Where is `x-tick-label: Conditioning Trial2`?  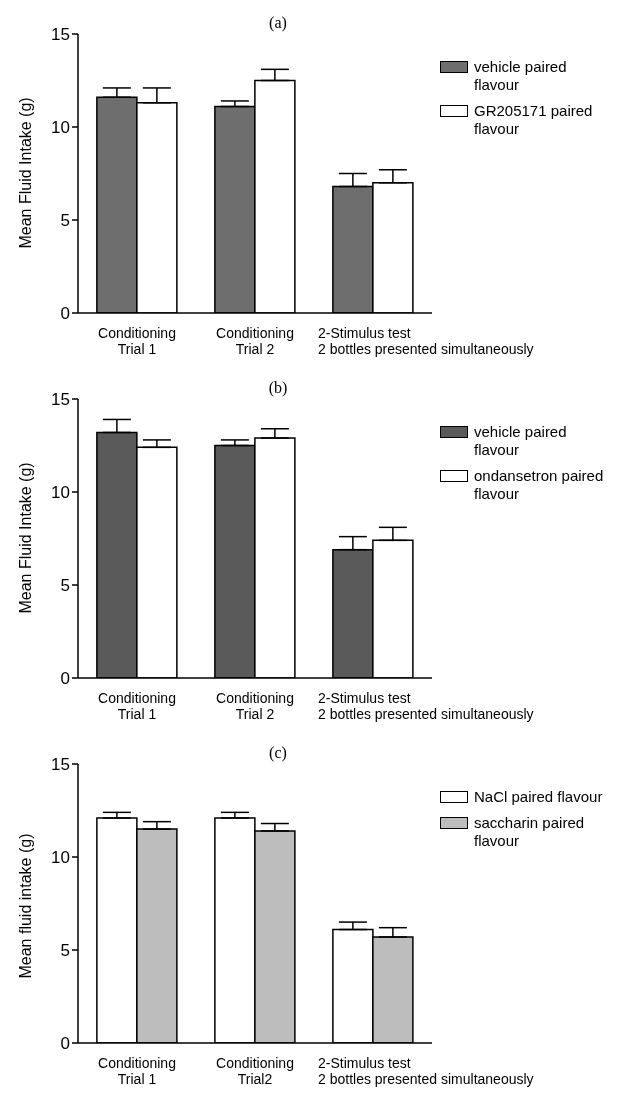
x-tick-label: Conditioning Trial2 is located at coordinates (255, 1070).